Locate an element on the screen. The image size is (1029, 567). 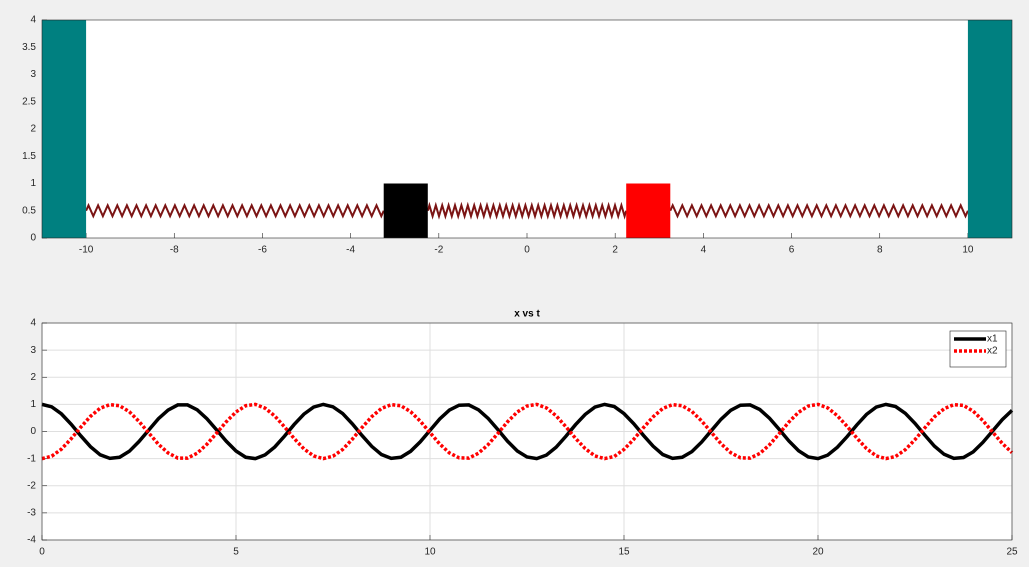
x-tick-label: 25 is located at coordinates (1012, 552).